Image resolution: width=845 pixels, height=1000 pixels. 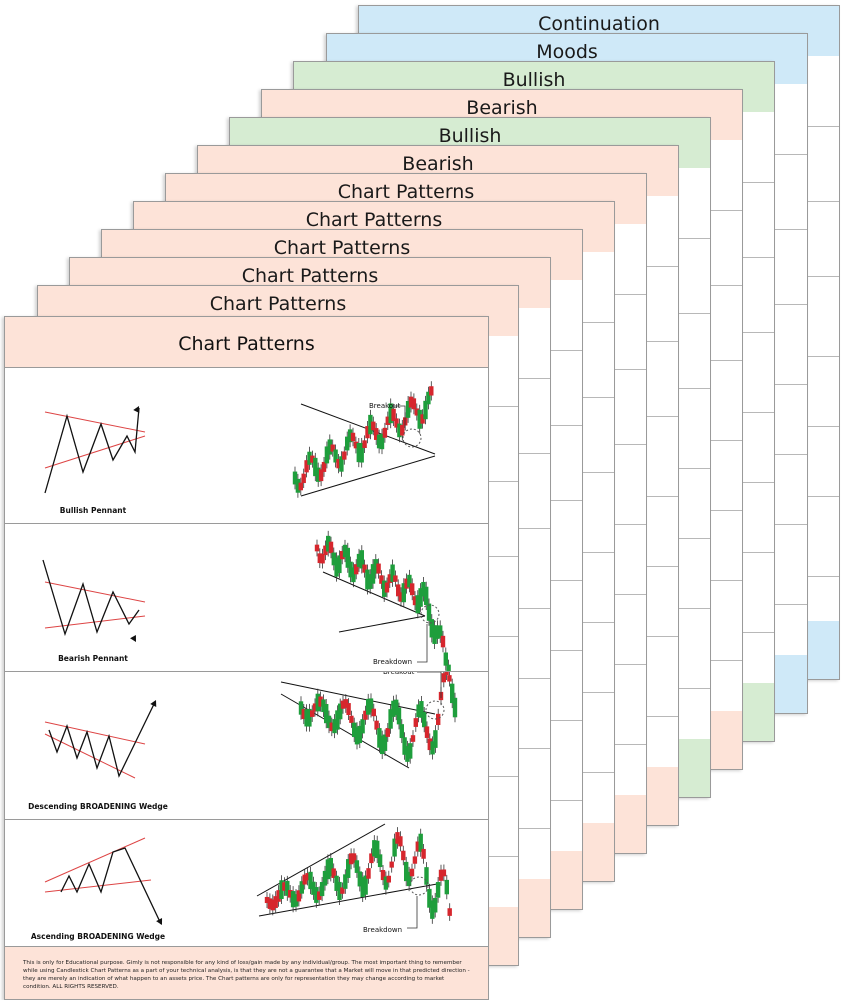 I want to click on descending-broadening-wedge-illustration: Breakout, so click(x=251, y=725).